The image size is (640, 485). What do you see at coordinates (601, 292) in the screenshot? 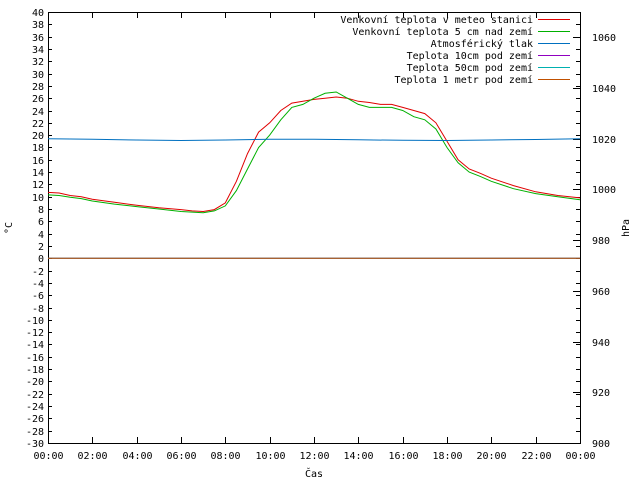
I see `right-tick-label: 960` at bounding box center [601, 292].